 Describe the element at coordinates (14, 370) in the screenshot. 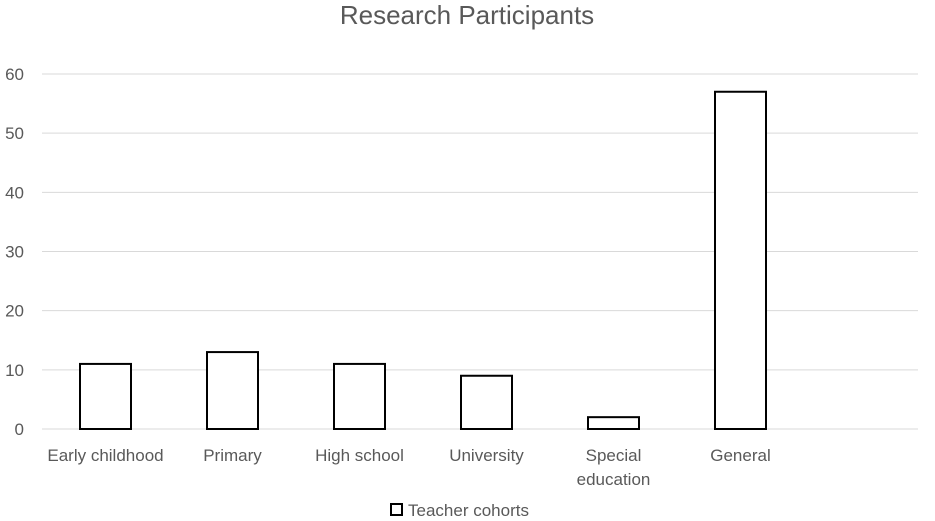

I see `y-tick-label: 10` at that location.